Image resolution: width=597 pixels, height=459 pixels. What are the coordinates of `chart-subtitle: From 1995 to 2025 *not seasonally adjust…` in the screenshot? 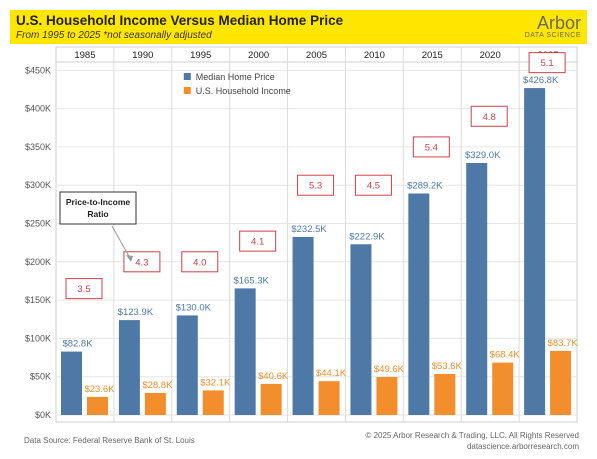 It's located at (114, 35).